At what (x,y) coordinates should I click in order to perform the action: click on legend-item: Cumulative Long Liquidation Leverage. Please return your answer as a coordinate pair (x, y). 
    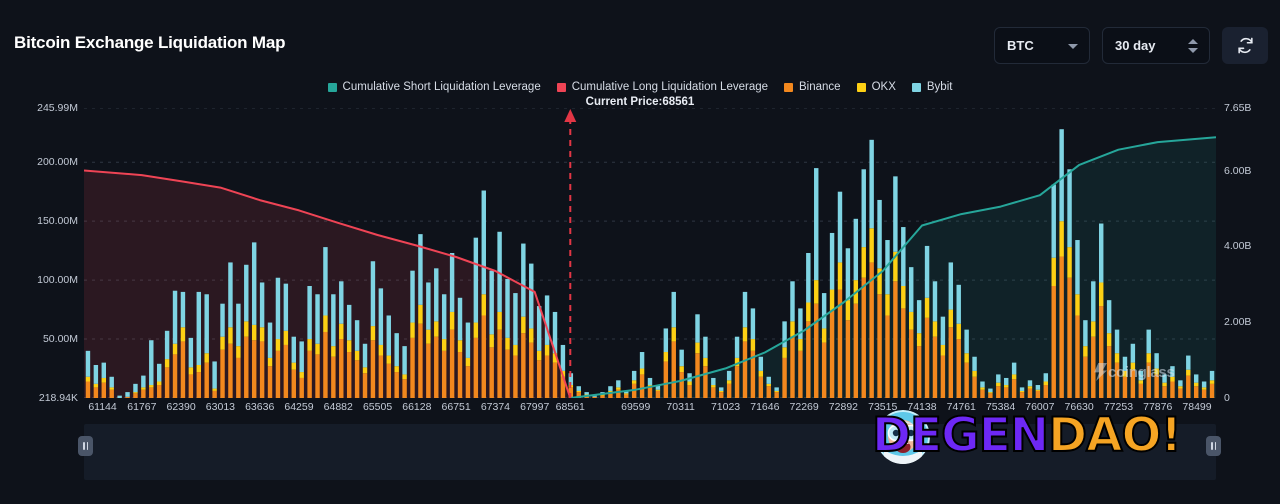
    Looking at the image, I should click on (662, 87).